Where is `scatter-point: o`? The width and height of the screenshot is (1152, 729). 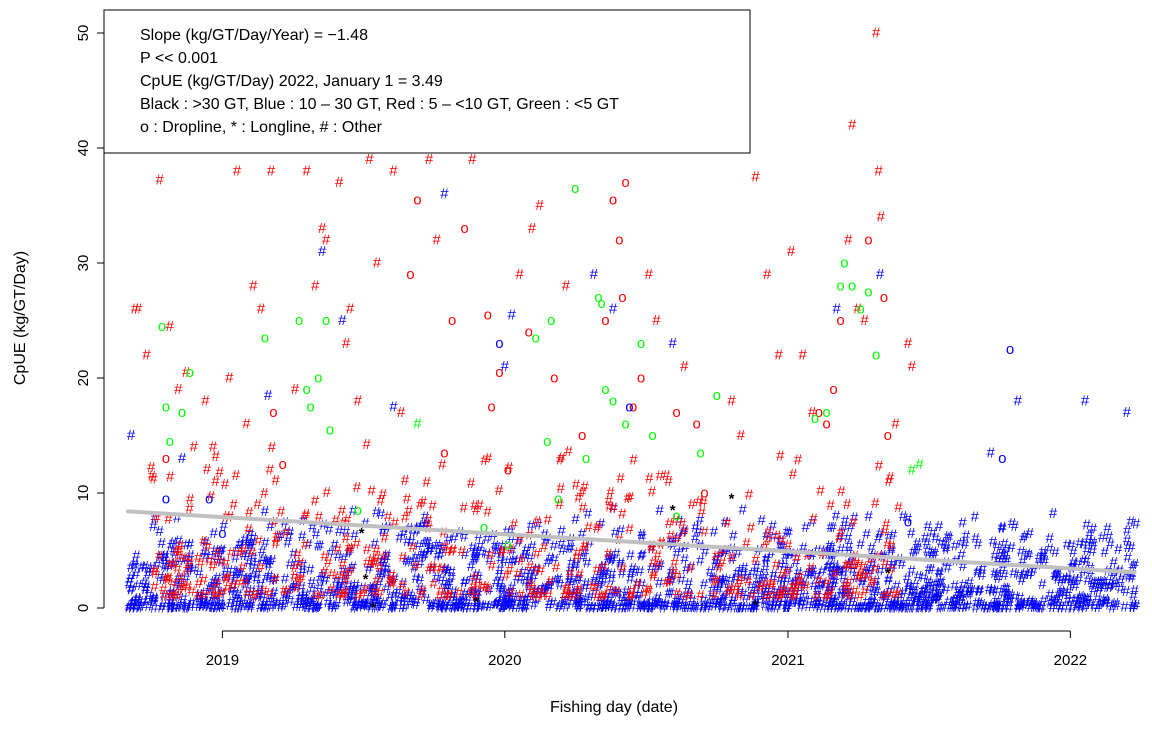 scatter-point: o is located at coordinates (625, 182).